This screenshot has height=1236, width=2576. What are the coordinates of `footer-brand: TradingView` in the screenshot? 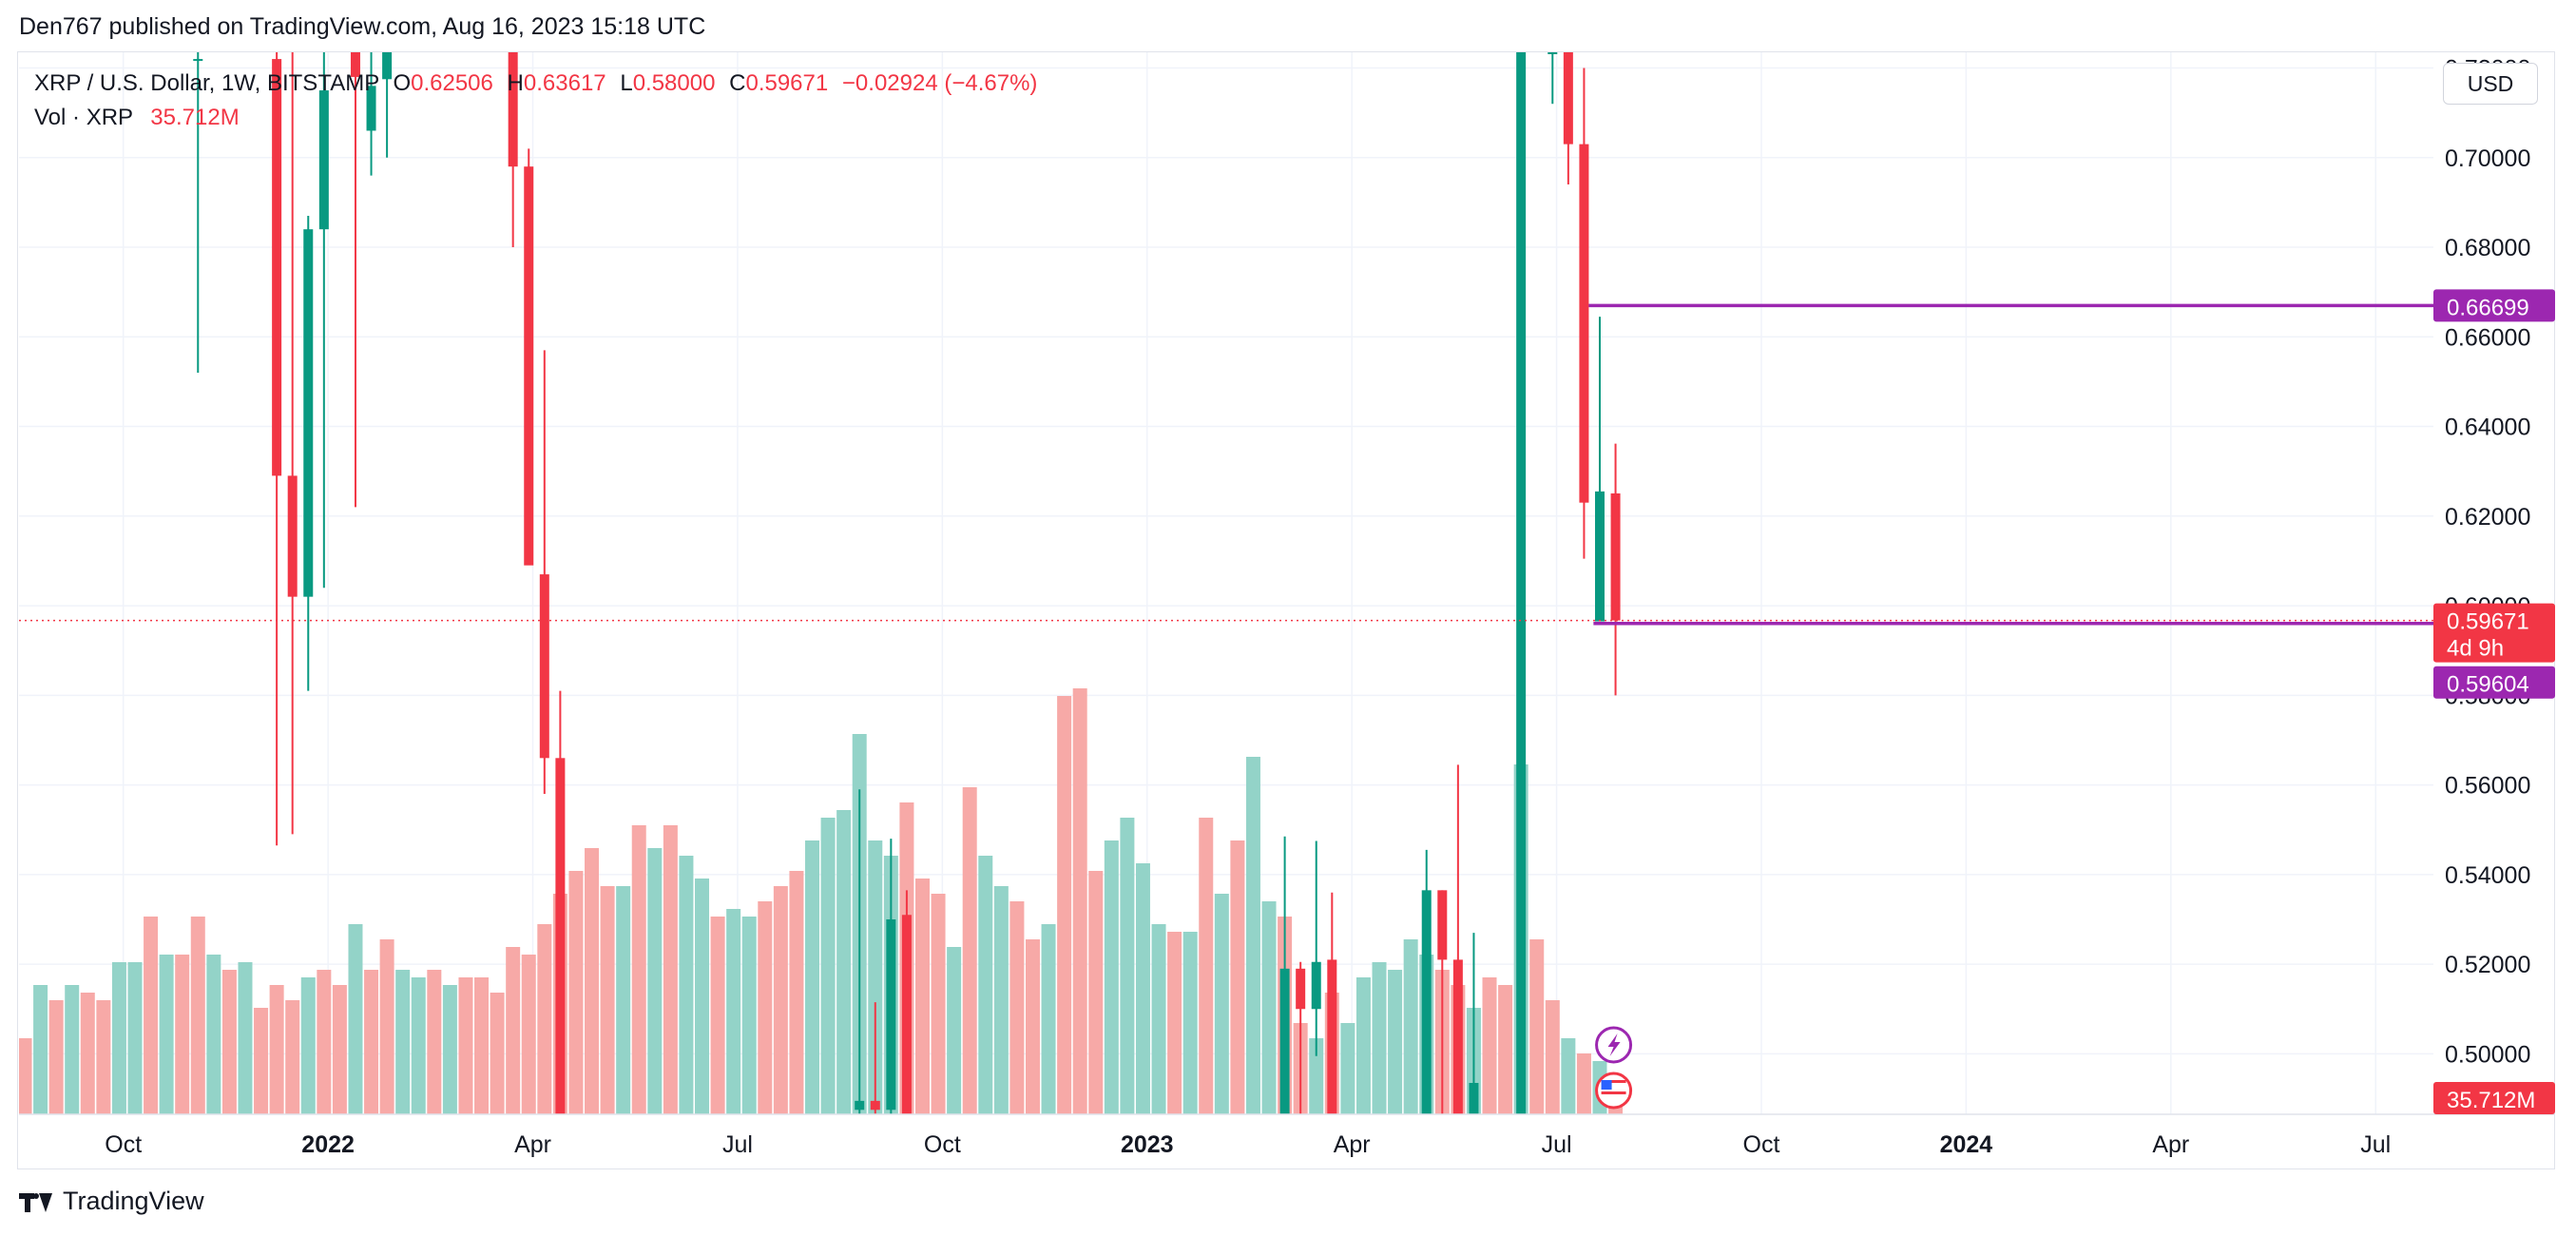 It's located at (112, 1202).